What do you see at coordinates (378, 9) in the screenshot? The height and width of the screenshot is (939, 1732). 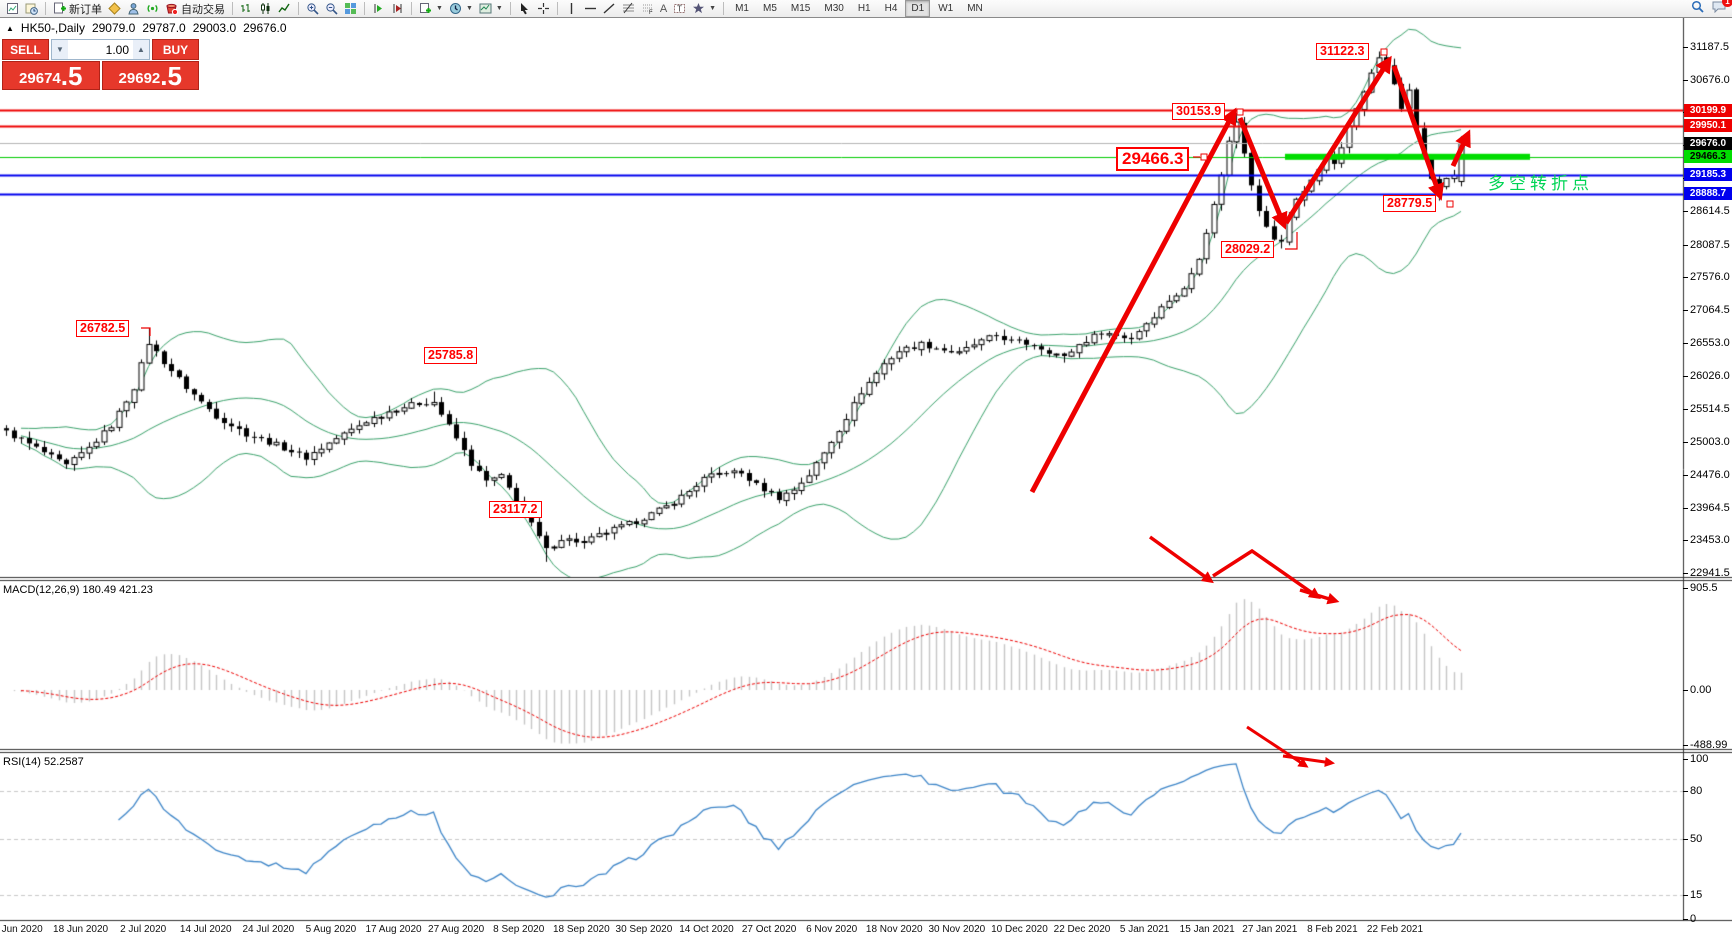 I see `step-forward-button` at bounding box center [378, 9].